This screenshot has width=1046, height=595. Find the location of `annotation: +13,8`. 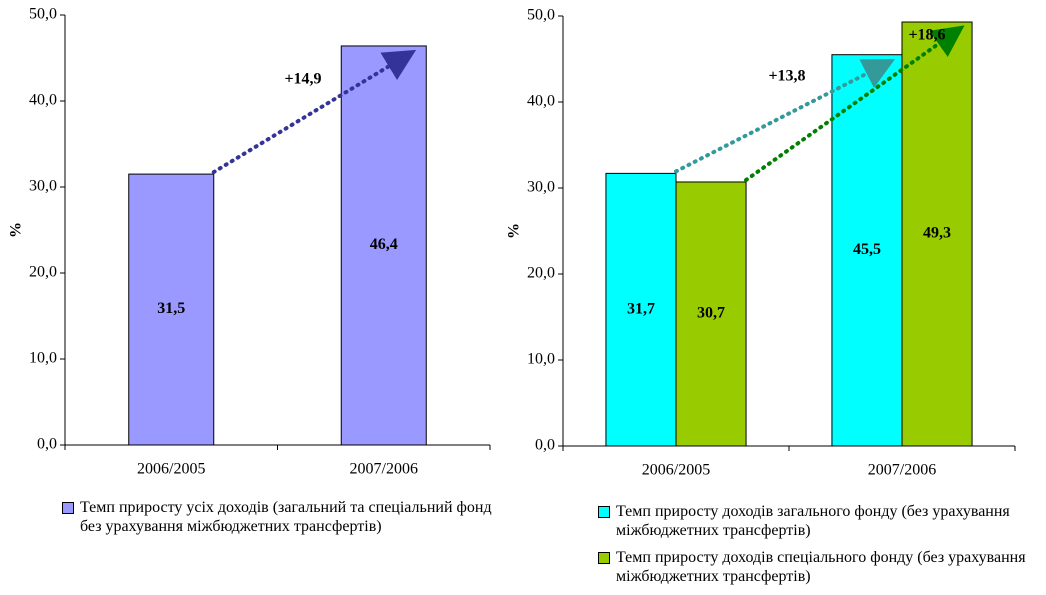

annotation: +13,8 is located at coordinates (786, 76).